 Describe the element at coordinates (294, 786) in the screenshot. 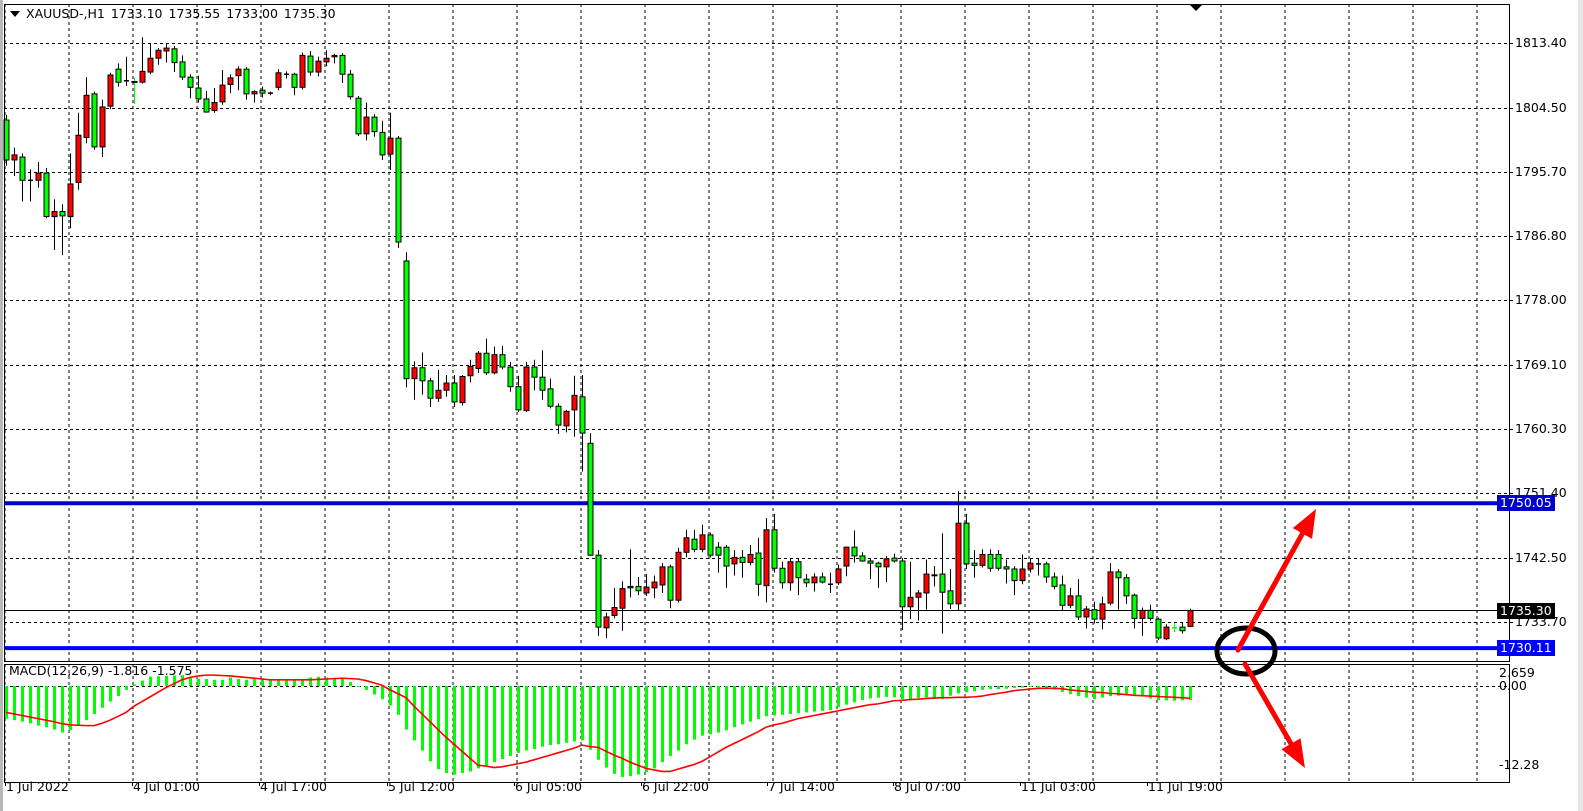

I see `time-label: 4 Jul 17:00` at that location.